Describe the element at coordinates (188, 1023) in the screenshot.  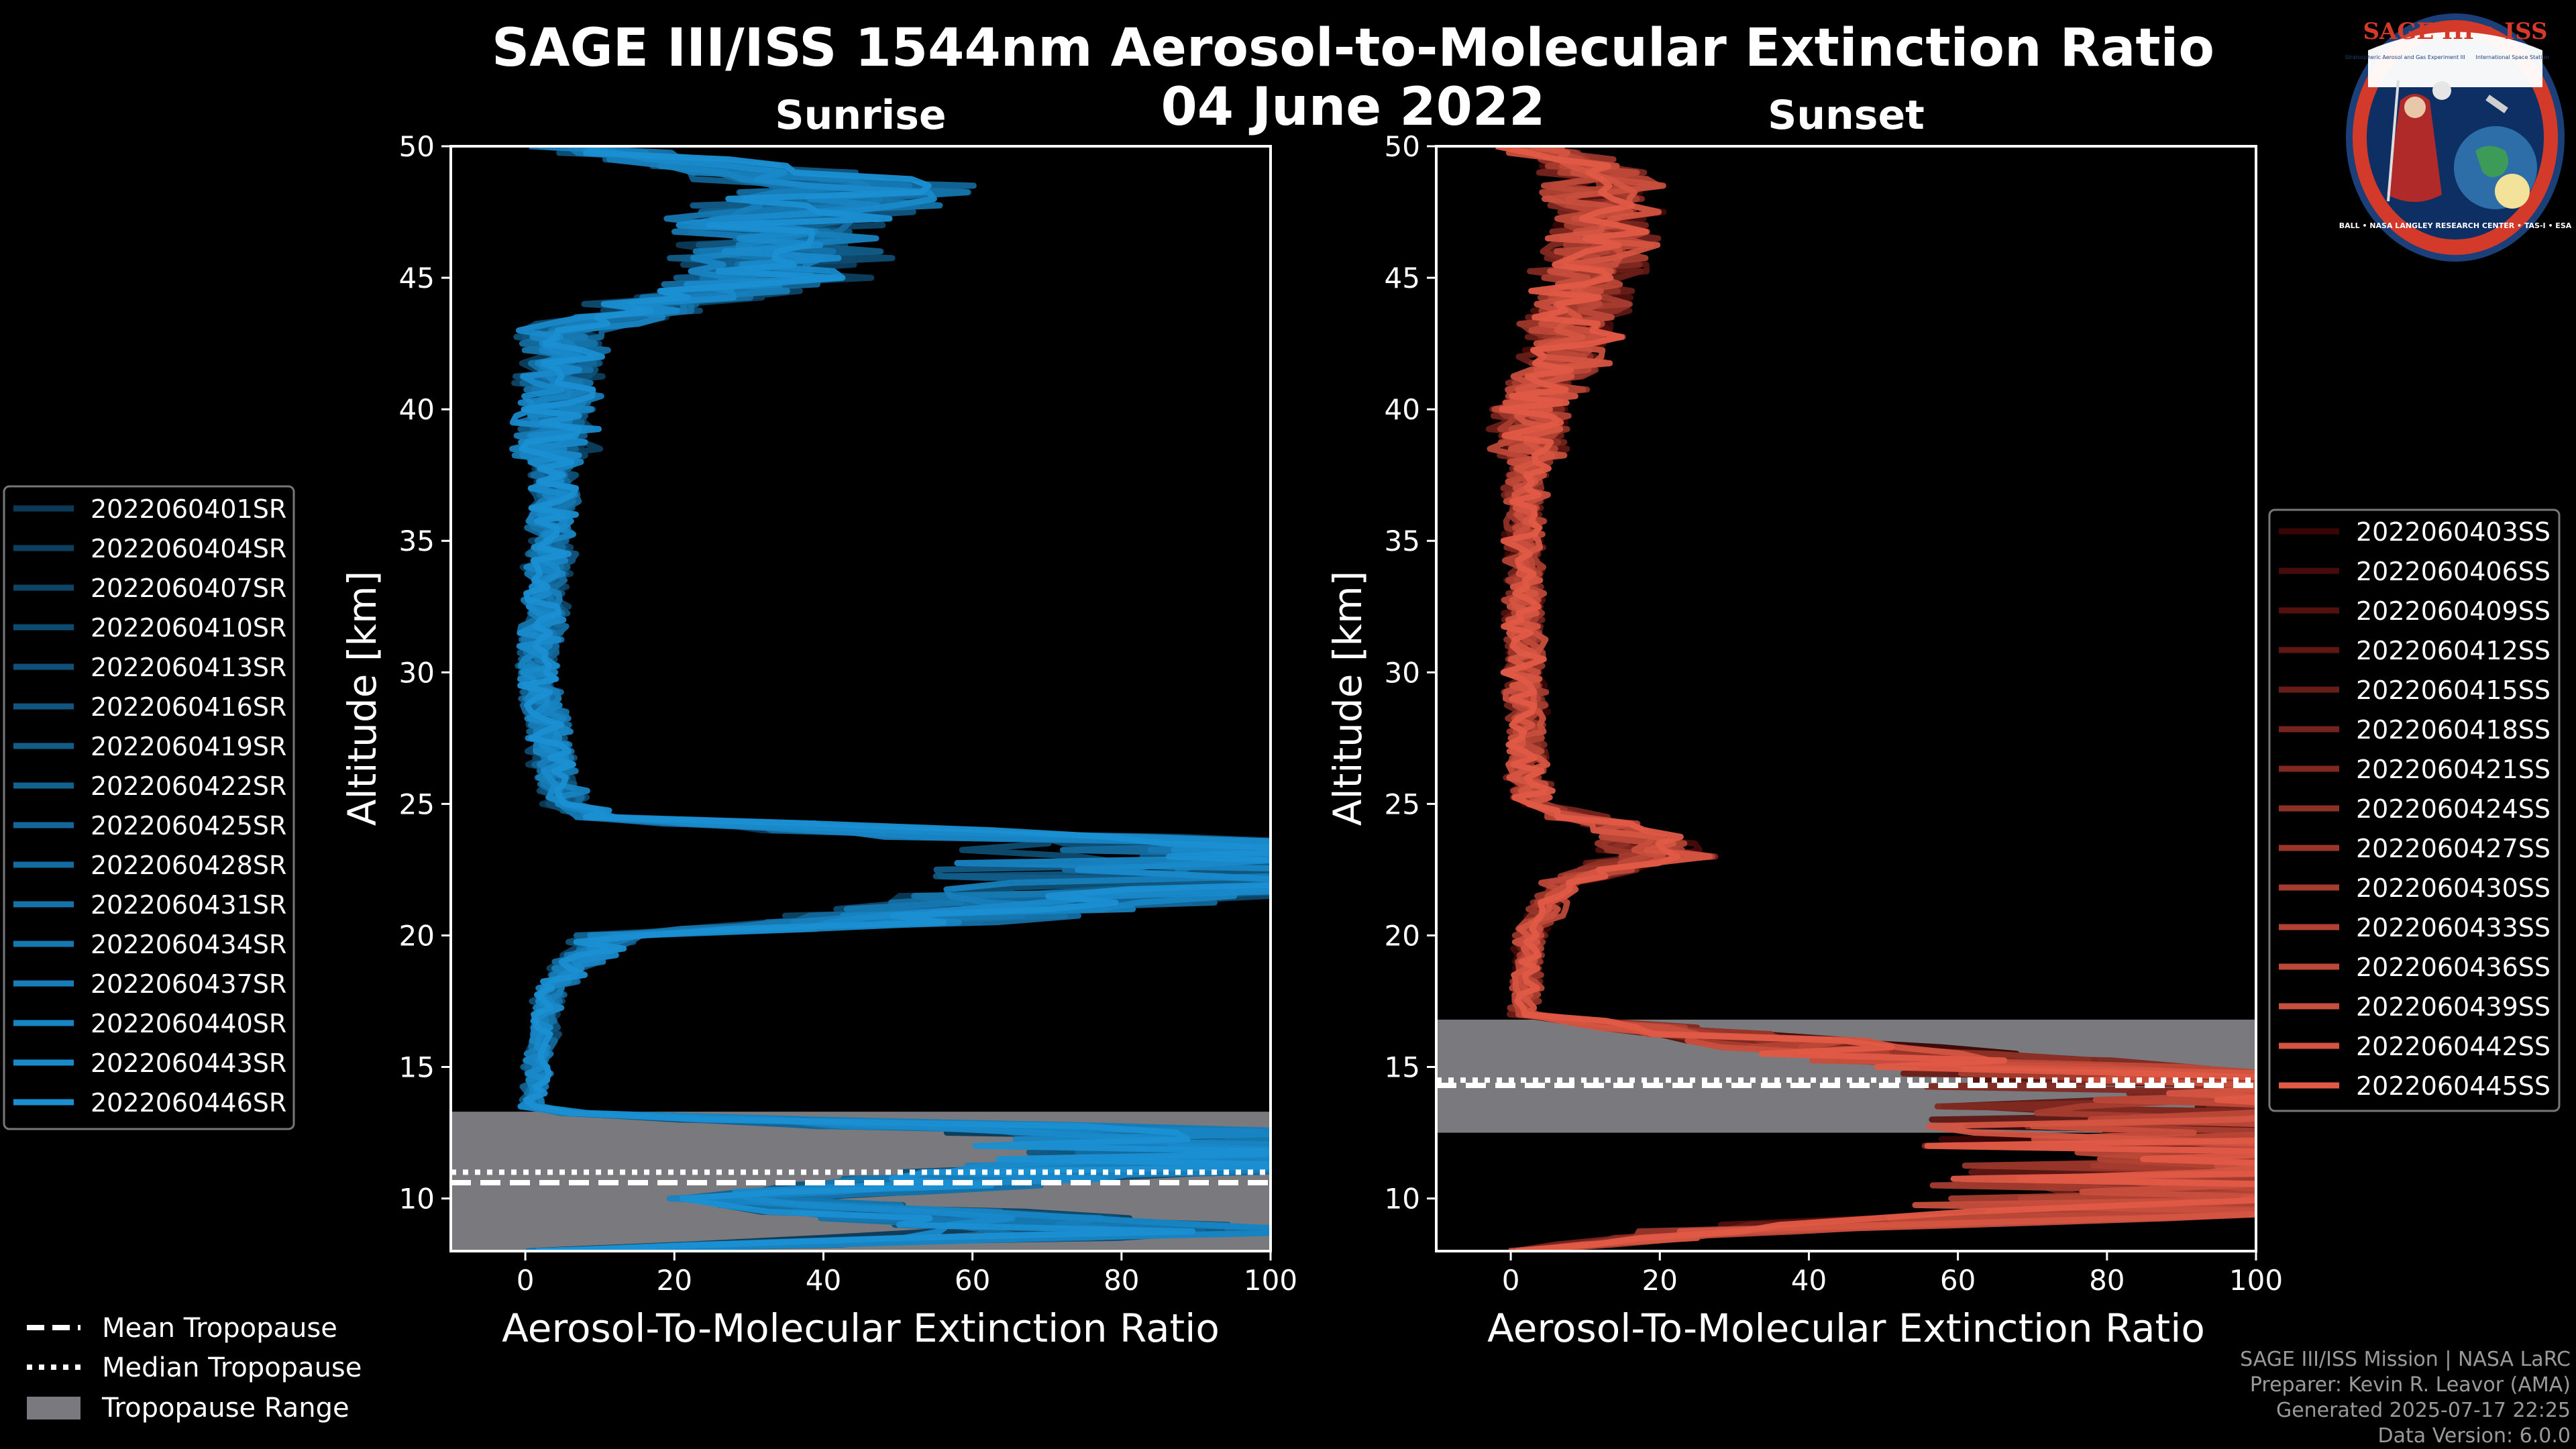
I see `legend-label: 2022060440SR` at that location.